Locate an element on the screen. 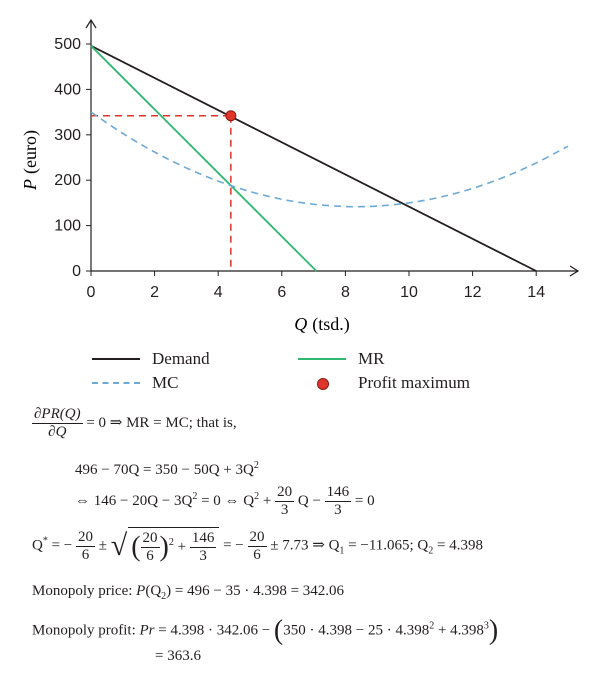  equation-text: = 0 ⇒ MR = MC; that is, is located at coordinates (161, 422).